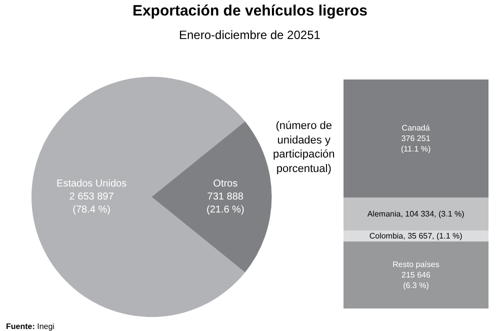  Describe the element at coordinates (91, 184) in the screenshot. I see `slice-label: Estados Unidos` at that location.